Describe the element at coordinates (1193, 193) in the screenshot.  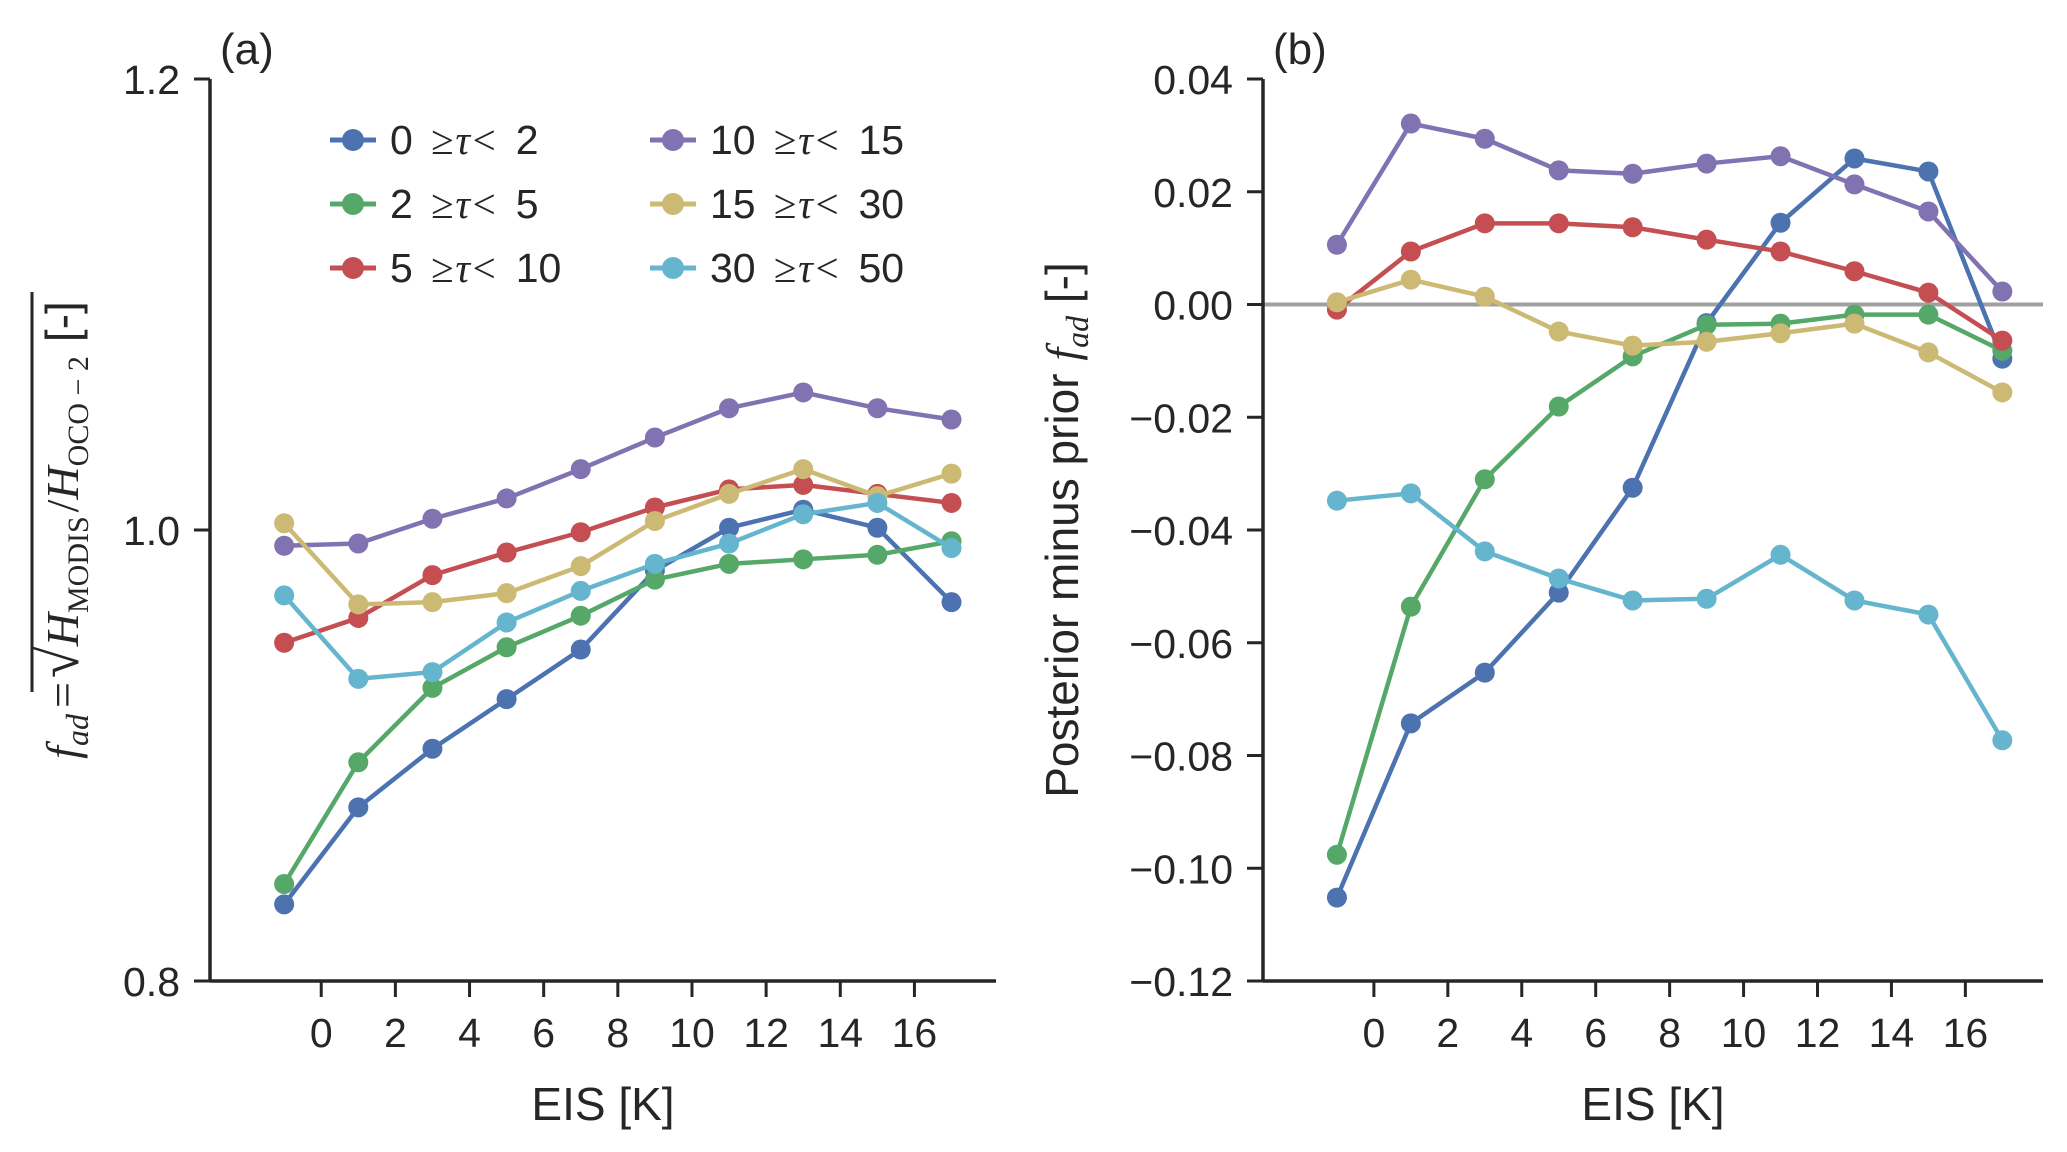
I see `y-tick-label: 0.02` at that location.